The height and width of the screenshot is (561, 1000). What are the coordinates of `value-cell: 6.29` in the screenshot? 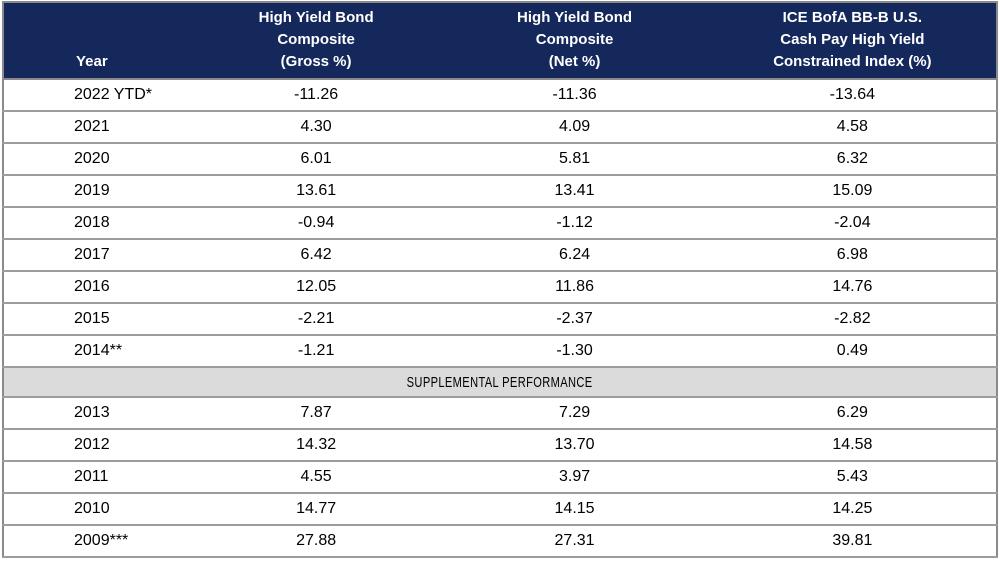 It's located at (852, 413).